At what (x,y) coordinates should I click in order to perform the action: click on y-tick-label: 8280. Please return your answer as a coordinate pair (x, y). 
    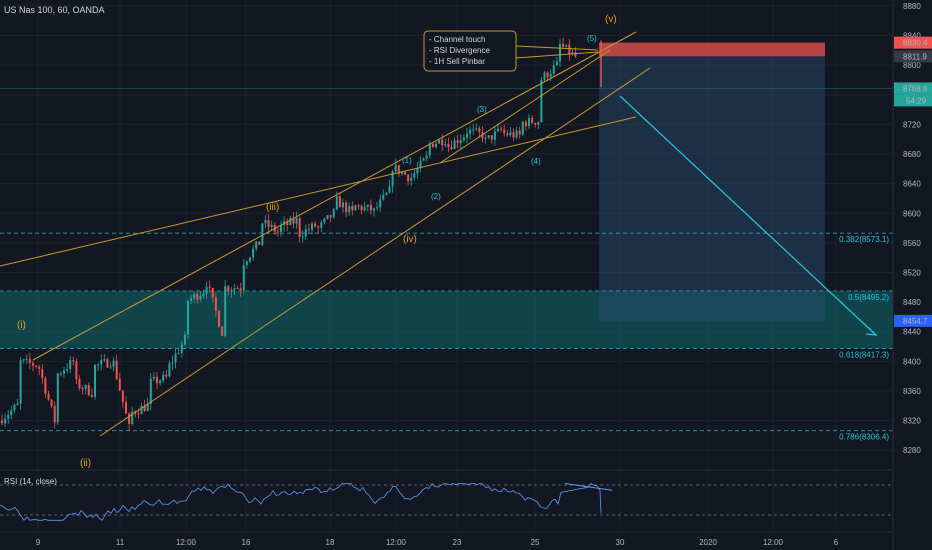
    Looking at the image, I should click on (912, 450).